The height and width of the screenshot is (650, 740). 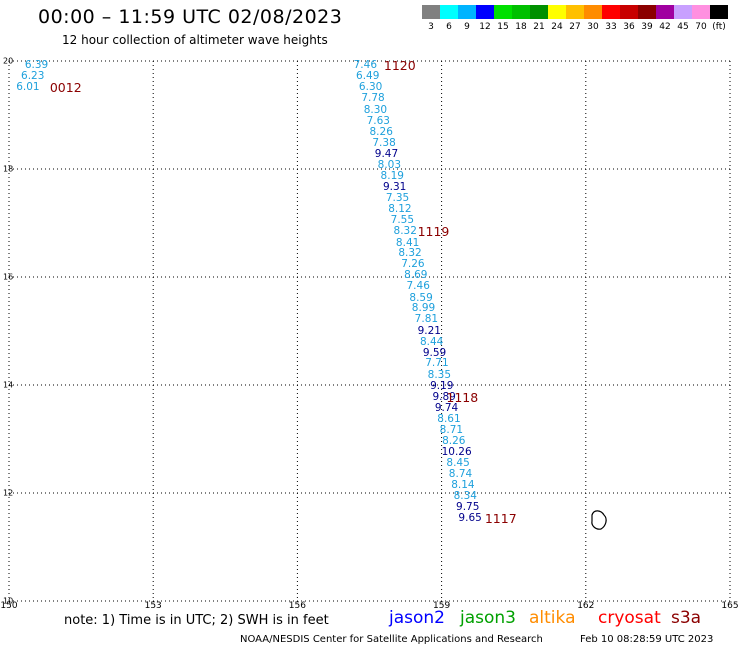 What do you see at coordinates (503, 27) in the screenshot?
I see `legend-label: 15` at bounding box center [503, 27].